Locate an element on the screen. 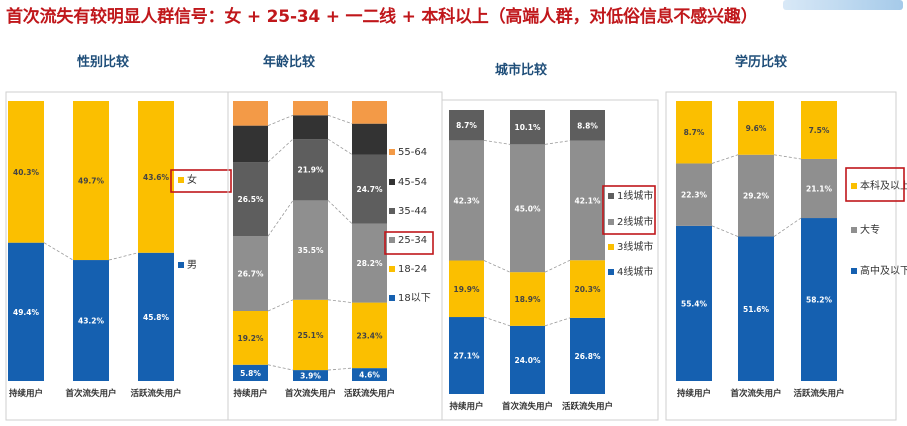  data-label: 18.9% is located at coordinates (527, 299).